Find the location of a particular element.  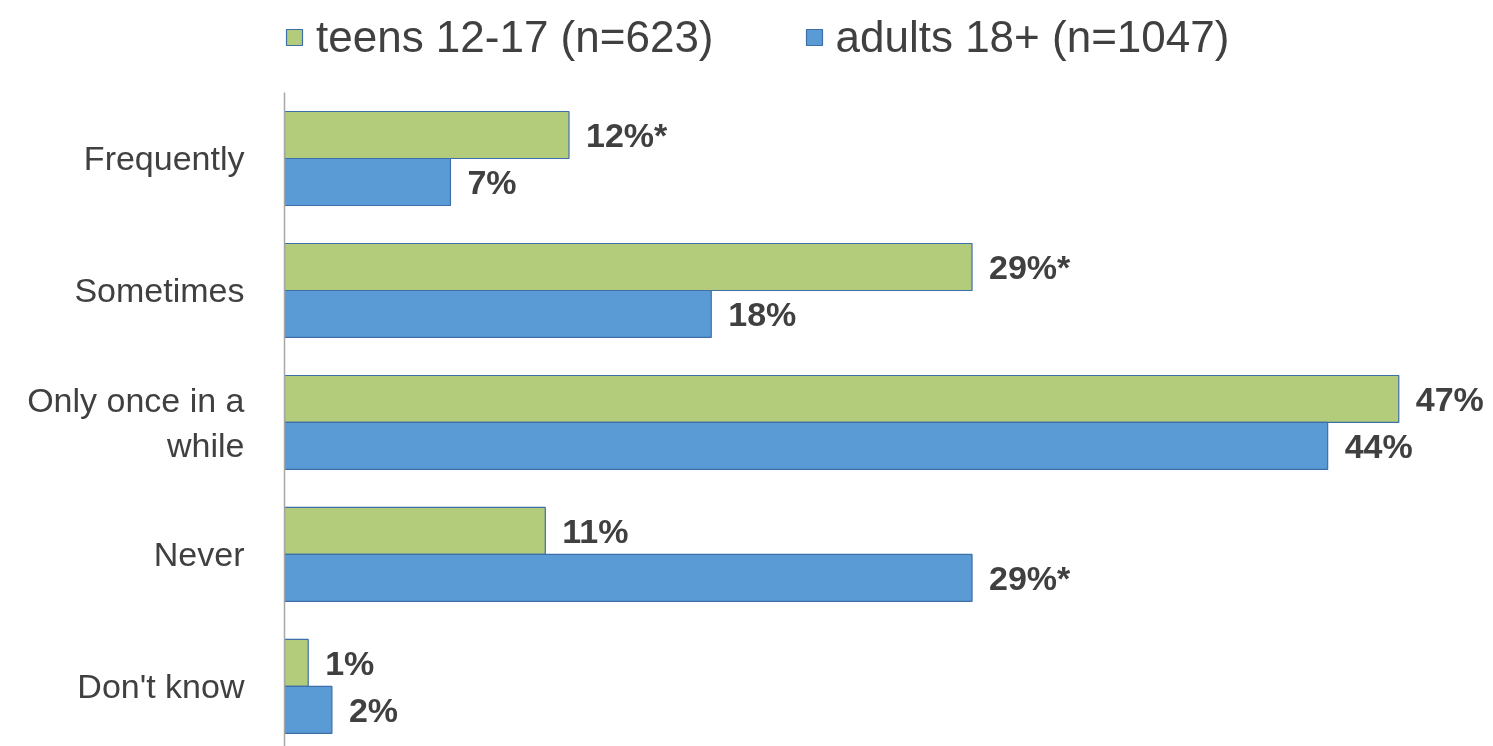

y-tick-label: Sometimes is located at coordinates (159, 290).